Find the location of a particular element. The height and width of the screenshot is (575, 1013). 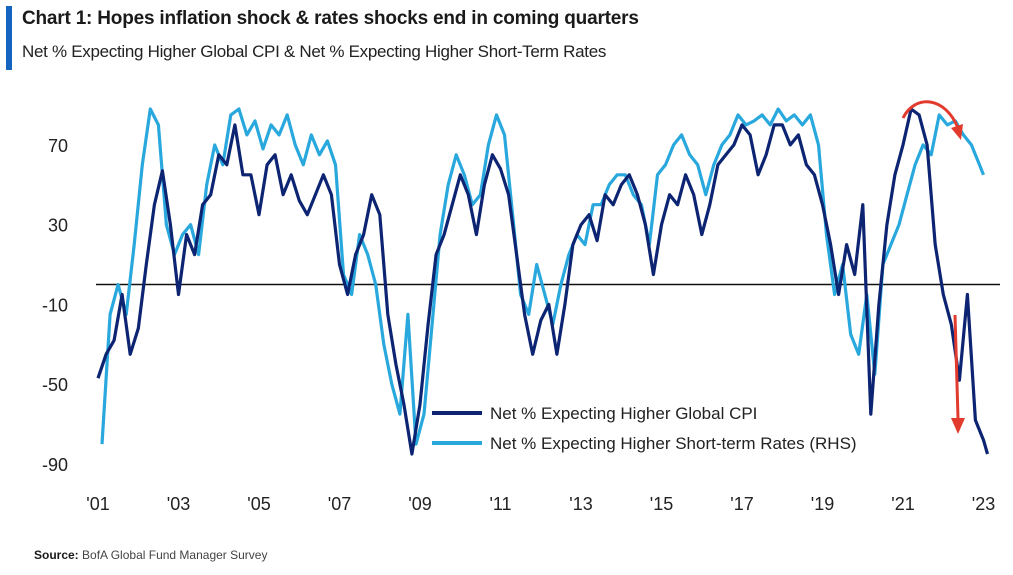

x-tick-label: '17 is located at coordinates (741, 504).